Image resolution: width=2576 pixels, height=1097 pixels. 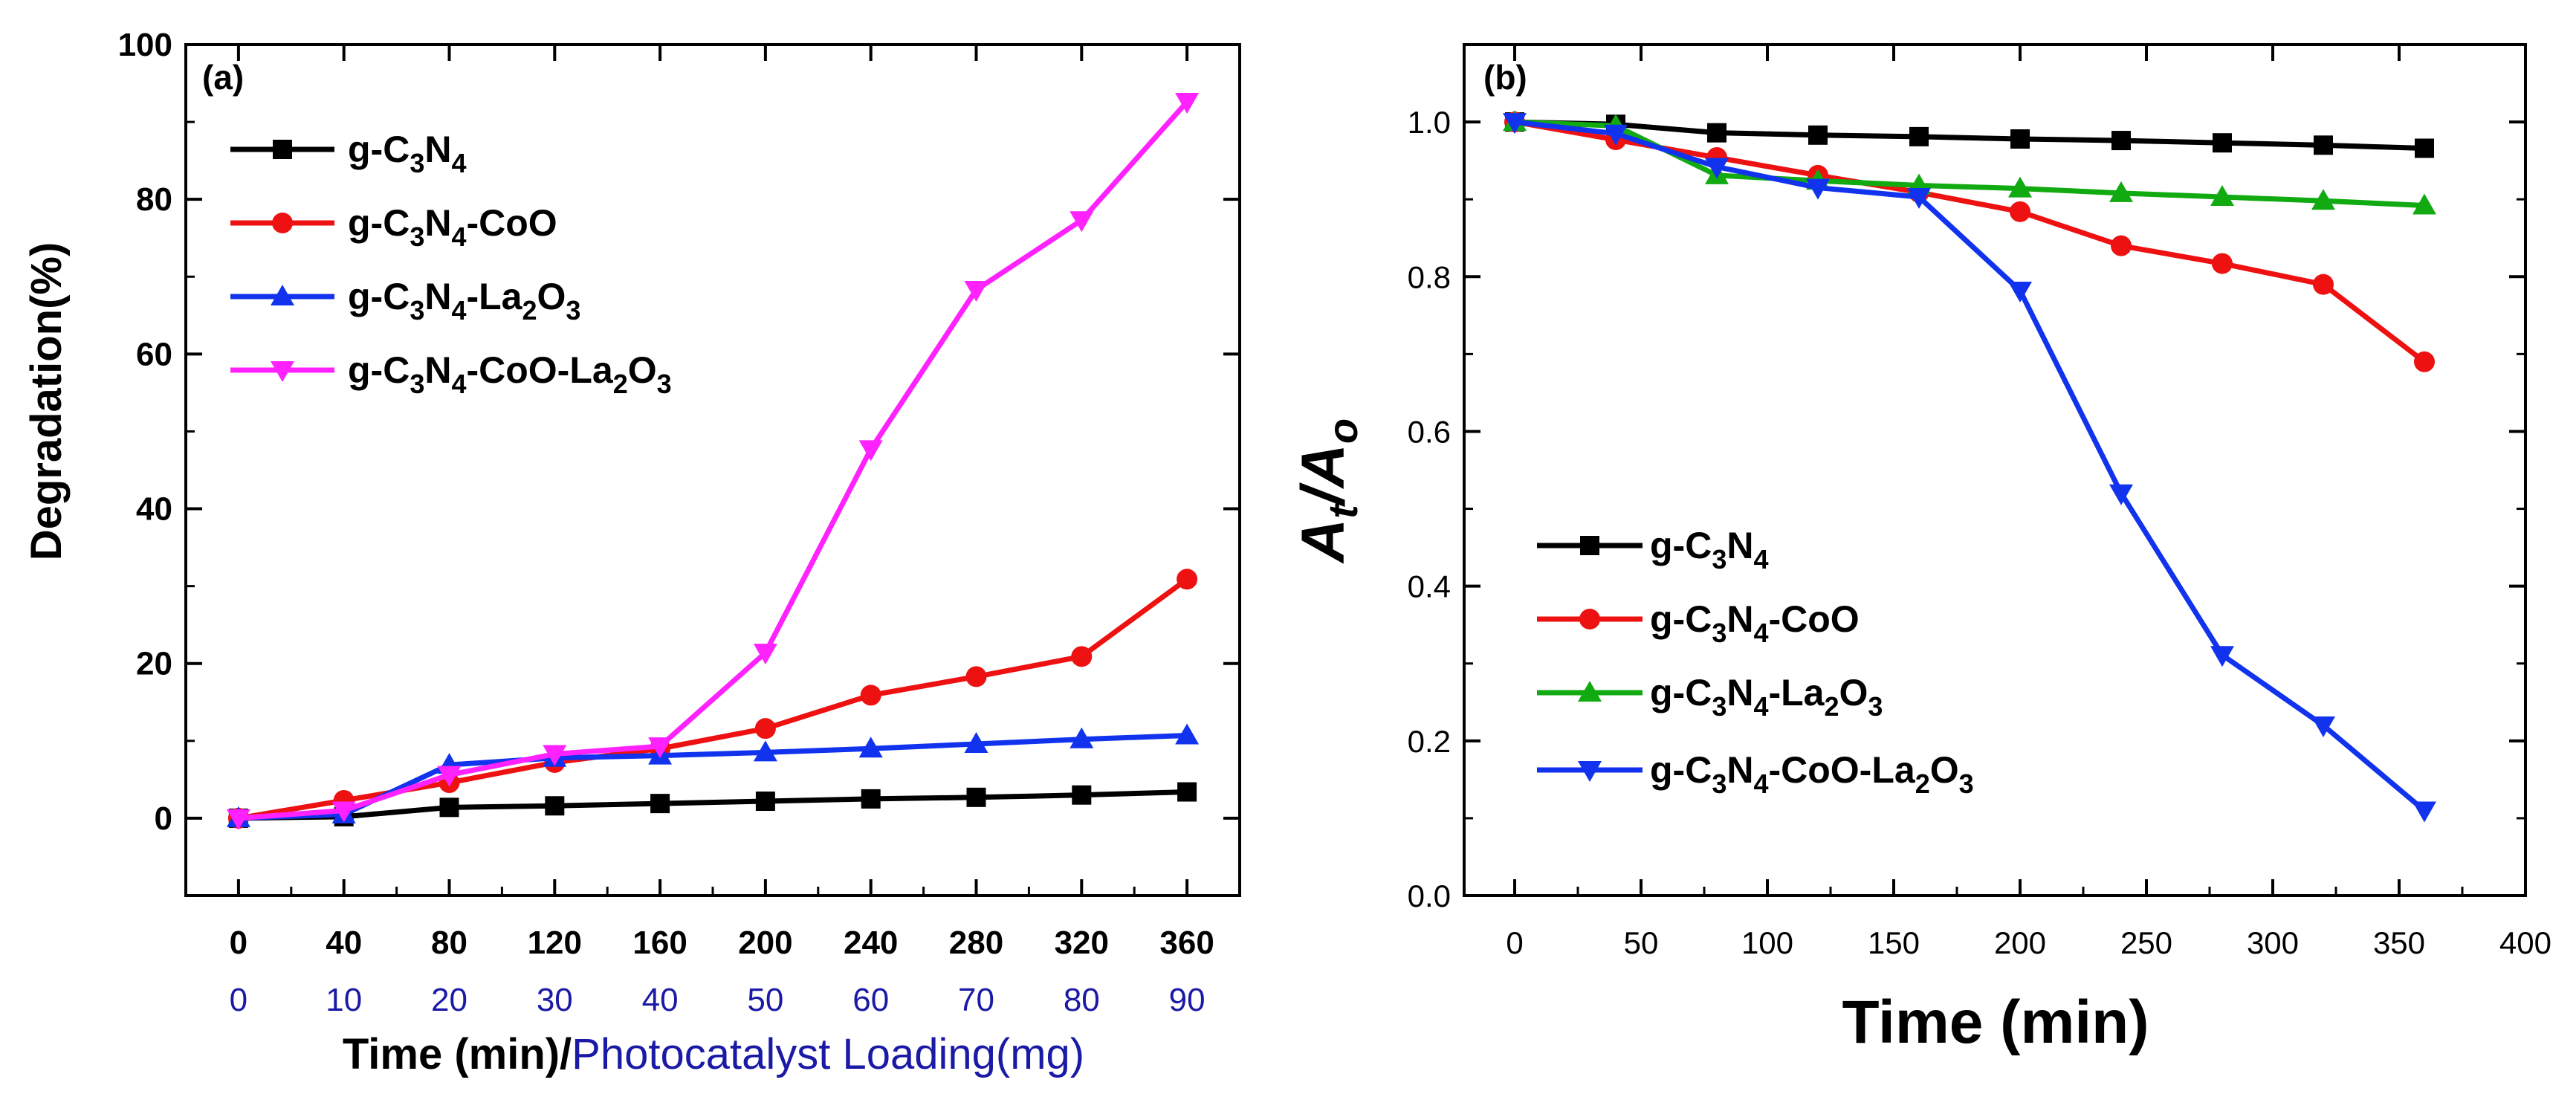 What do you see at coordinates (976, 943) in the screenshot?
I see `x-tick-label: 280` at bounding box center [976, 943].